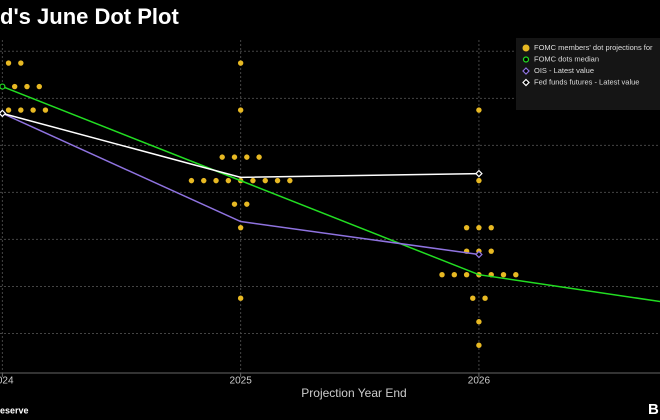  I want to click on legend-box, so click(588, 74).